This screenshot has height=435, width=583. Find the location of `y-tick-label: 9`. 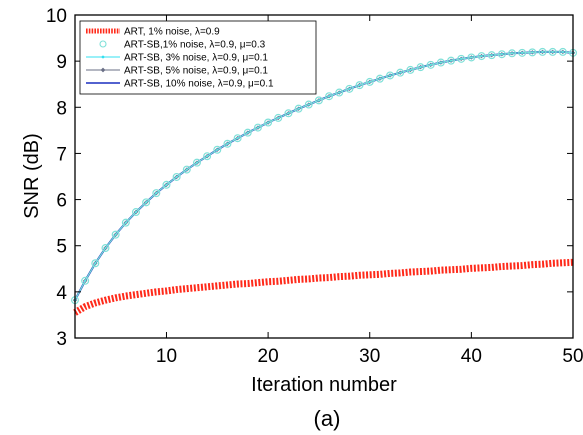

y-tick-label: 9 is located at coordinates (61, 62).